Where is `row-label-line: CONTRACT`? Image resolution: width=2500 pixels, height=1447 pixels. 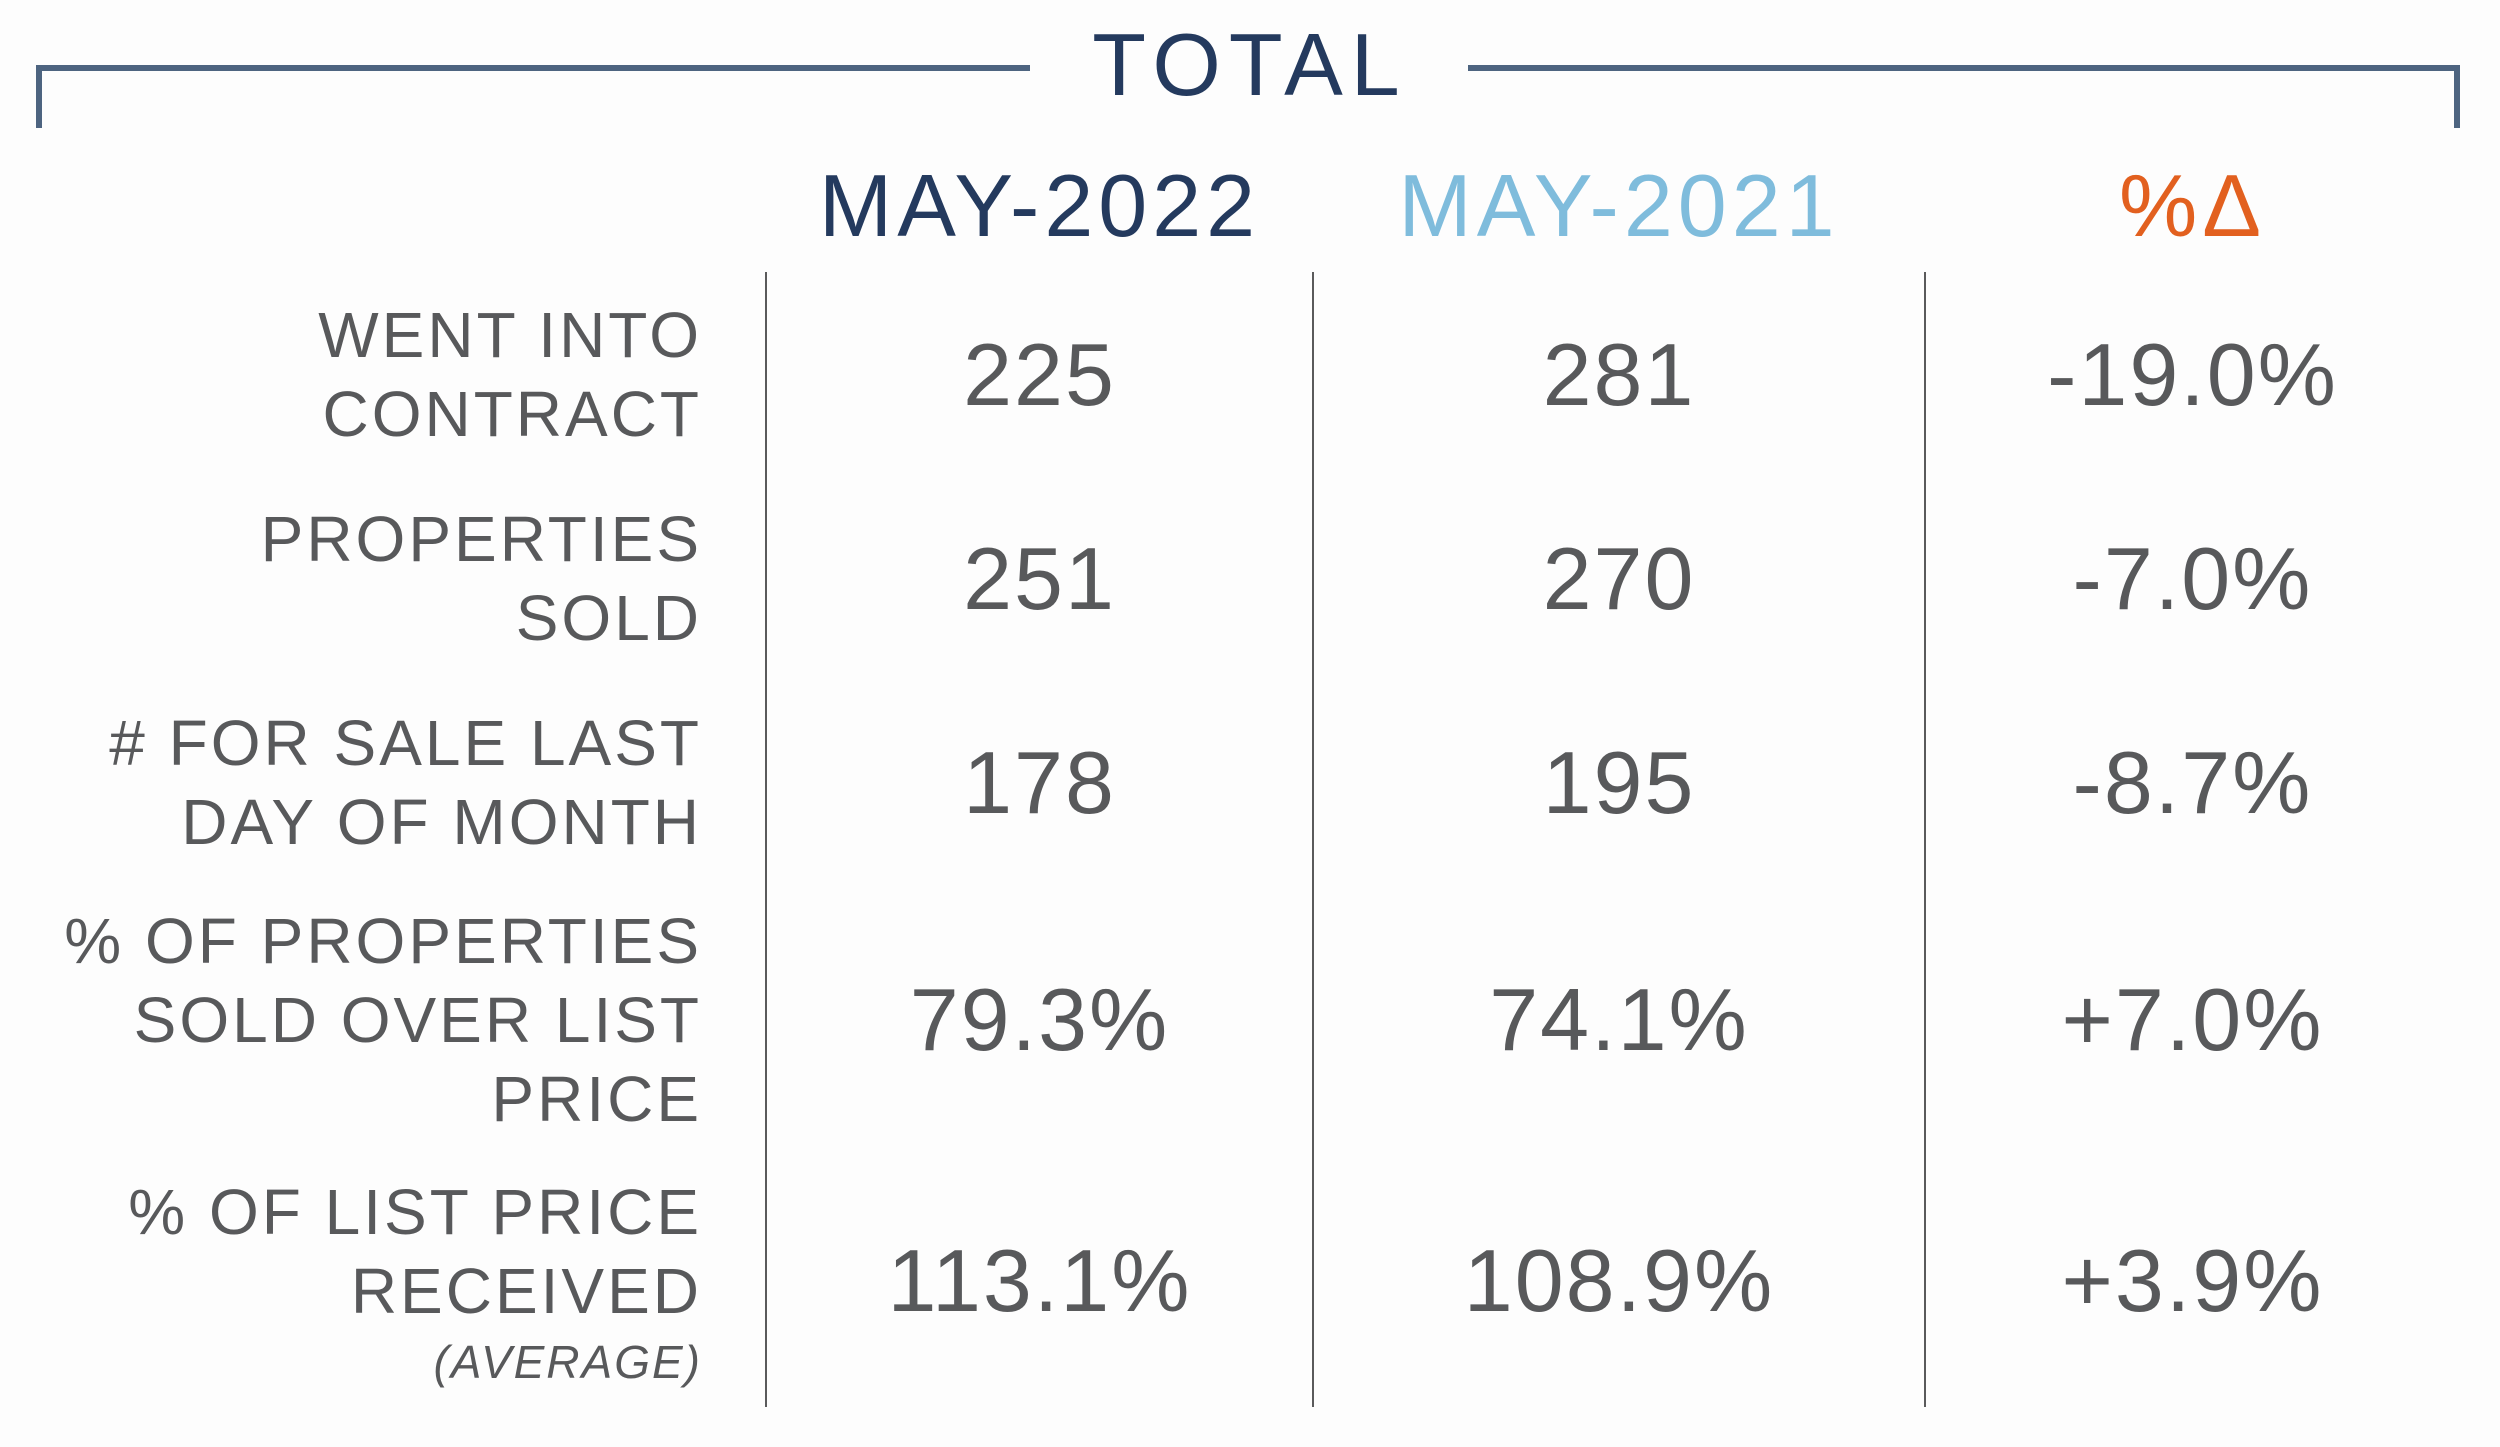
row-label-line: CONTRACT is located at coordinates (512, 413).